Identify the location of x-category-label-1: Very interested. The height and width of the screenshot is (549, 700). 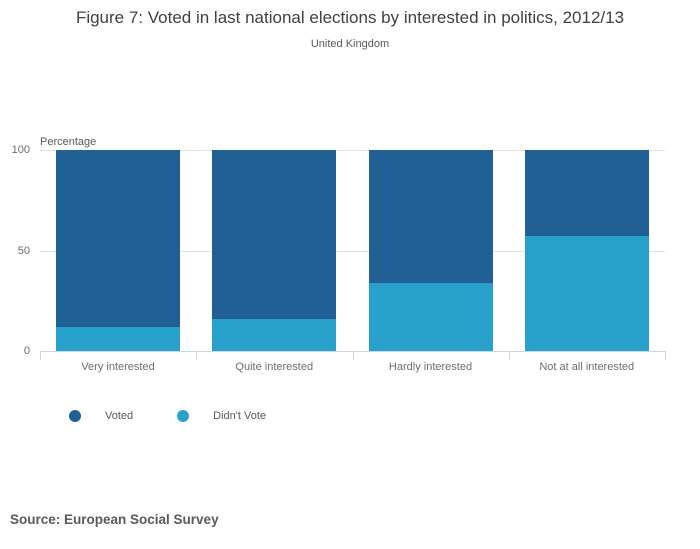
(118, 367).